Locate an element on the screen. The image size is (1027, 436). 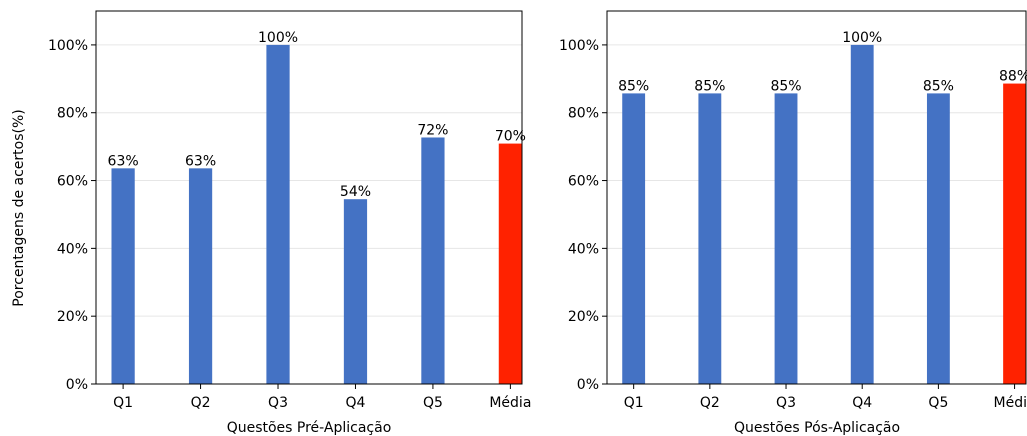
right-y-tick-label: 80% is located at coordinates (583, 114).